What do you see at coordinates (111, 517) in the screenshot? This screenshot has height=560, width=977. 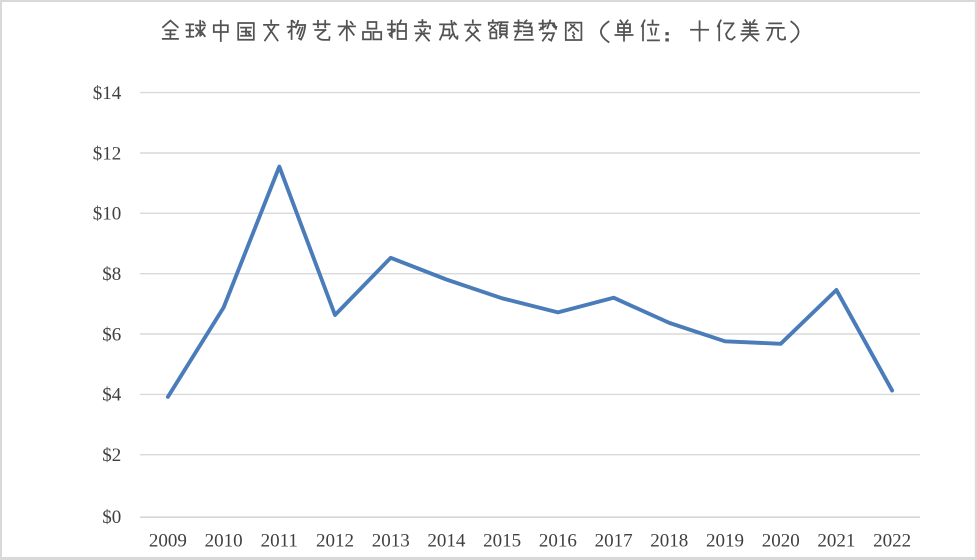 I see `svg-text: $0` at bounding box center [111, 517].